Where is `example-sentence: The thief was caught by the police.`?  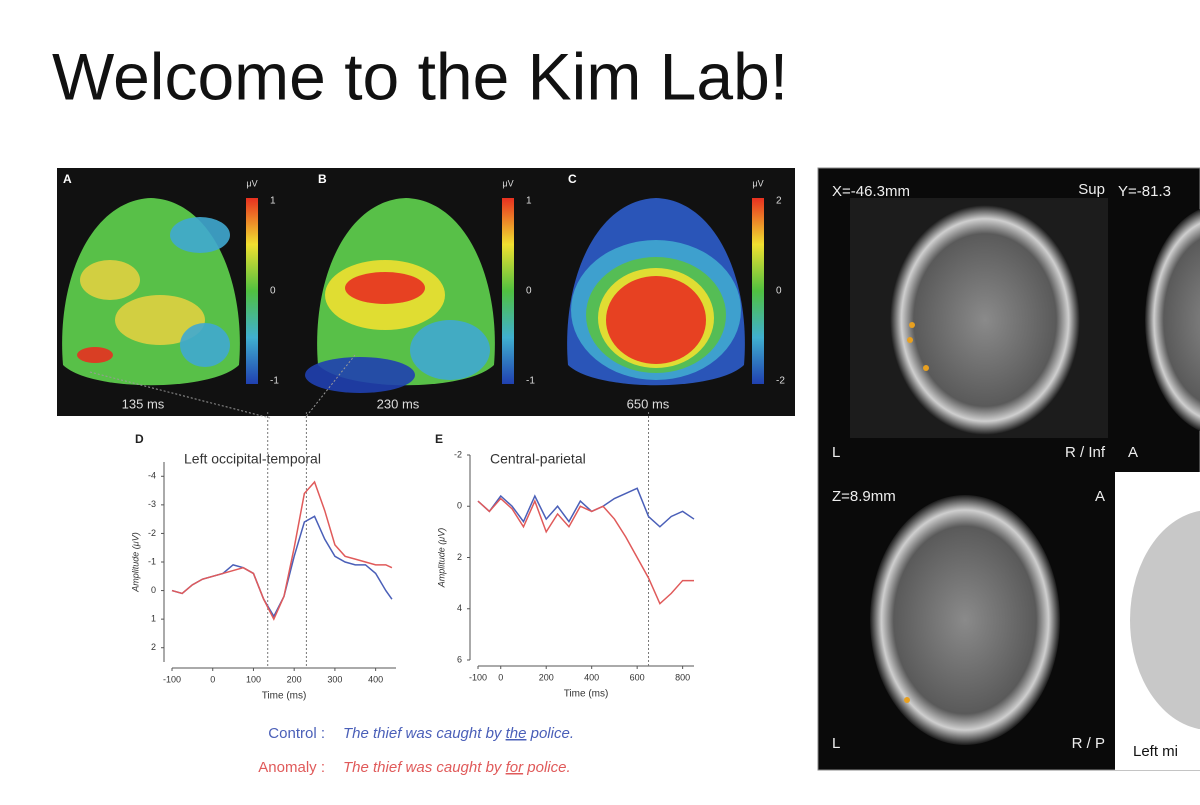 example-sentence: The thief was caught by the police. is located at coordinates (458, 733).